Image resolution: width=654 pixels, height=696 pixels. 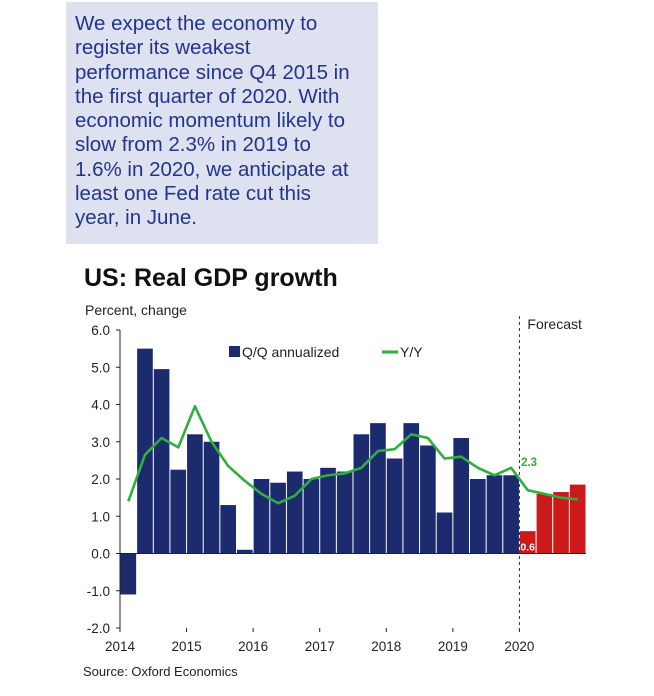 I want to click on y-tick-label: 2.0, so click(x=100, y=479).